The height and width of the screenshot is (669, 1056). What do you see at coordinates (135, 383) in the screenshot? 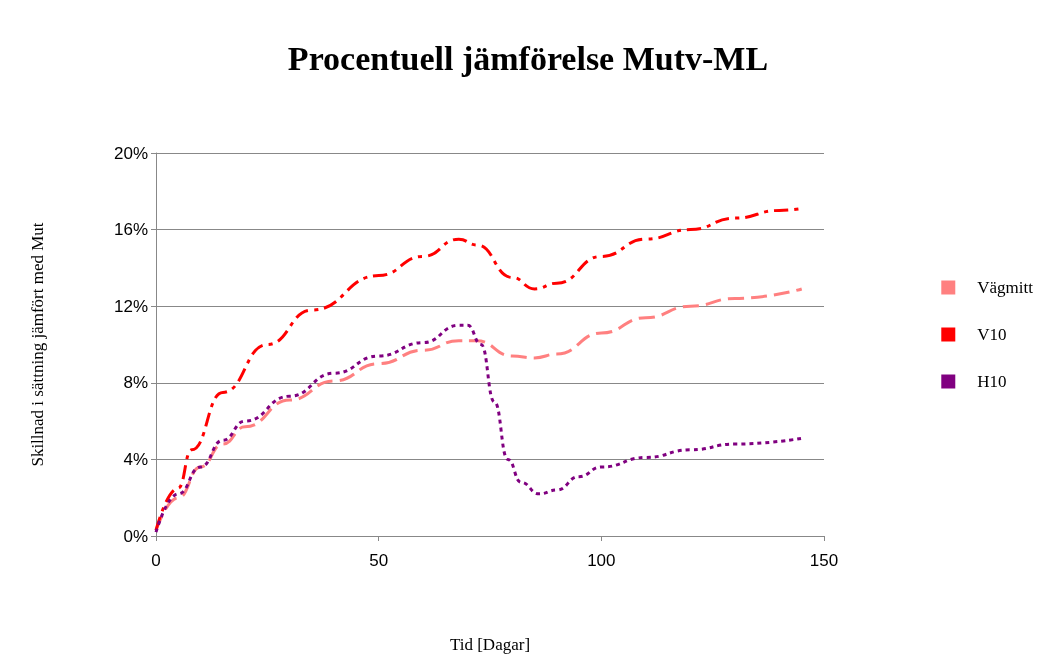
I see `y-tick-label: 8%` at bounding box center [135, 383].